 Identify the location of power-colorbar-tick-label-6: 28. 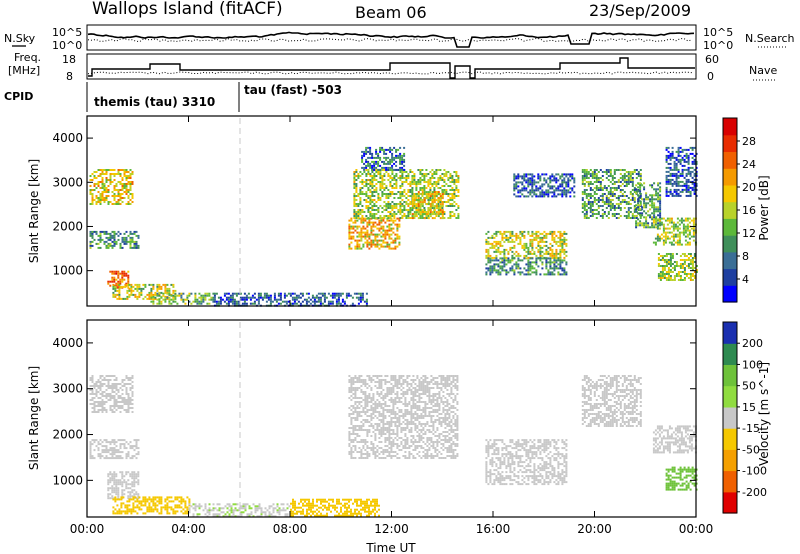
(749, 141).